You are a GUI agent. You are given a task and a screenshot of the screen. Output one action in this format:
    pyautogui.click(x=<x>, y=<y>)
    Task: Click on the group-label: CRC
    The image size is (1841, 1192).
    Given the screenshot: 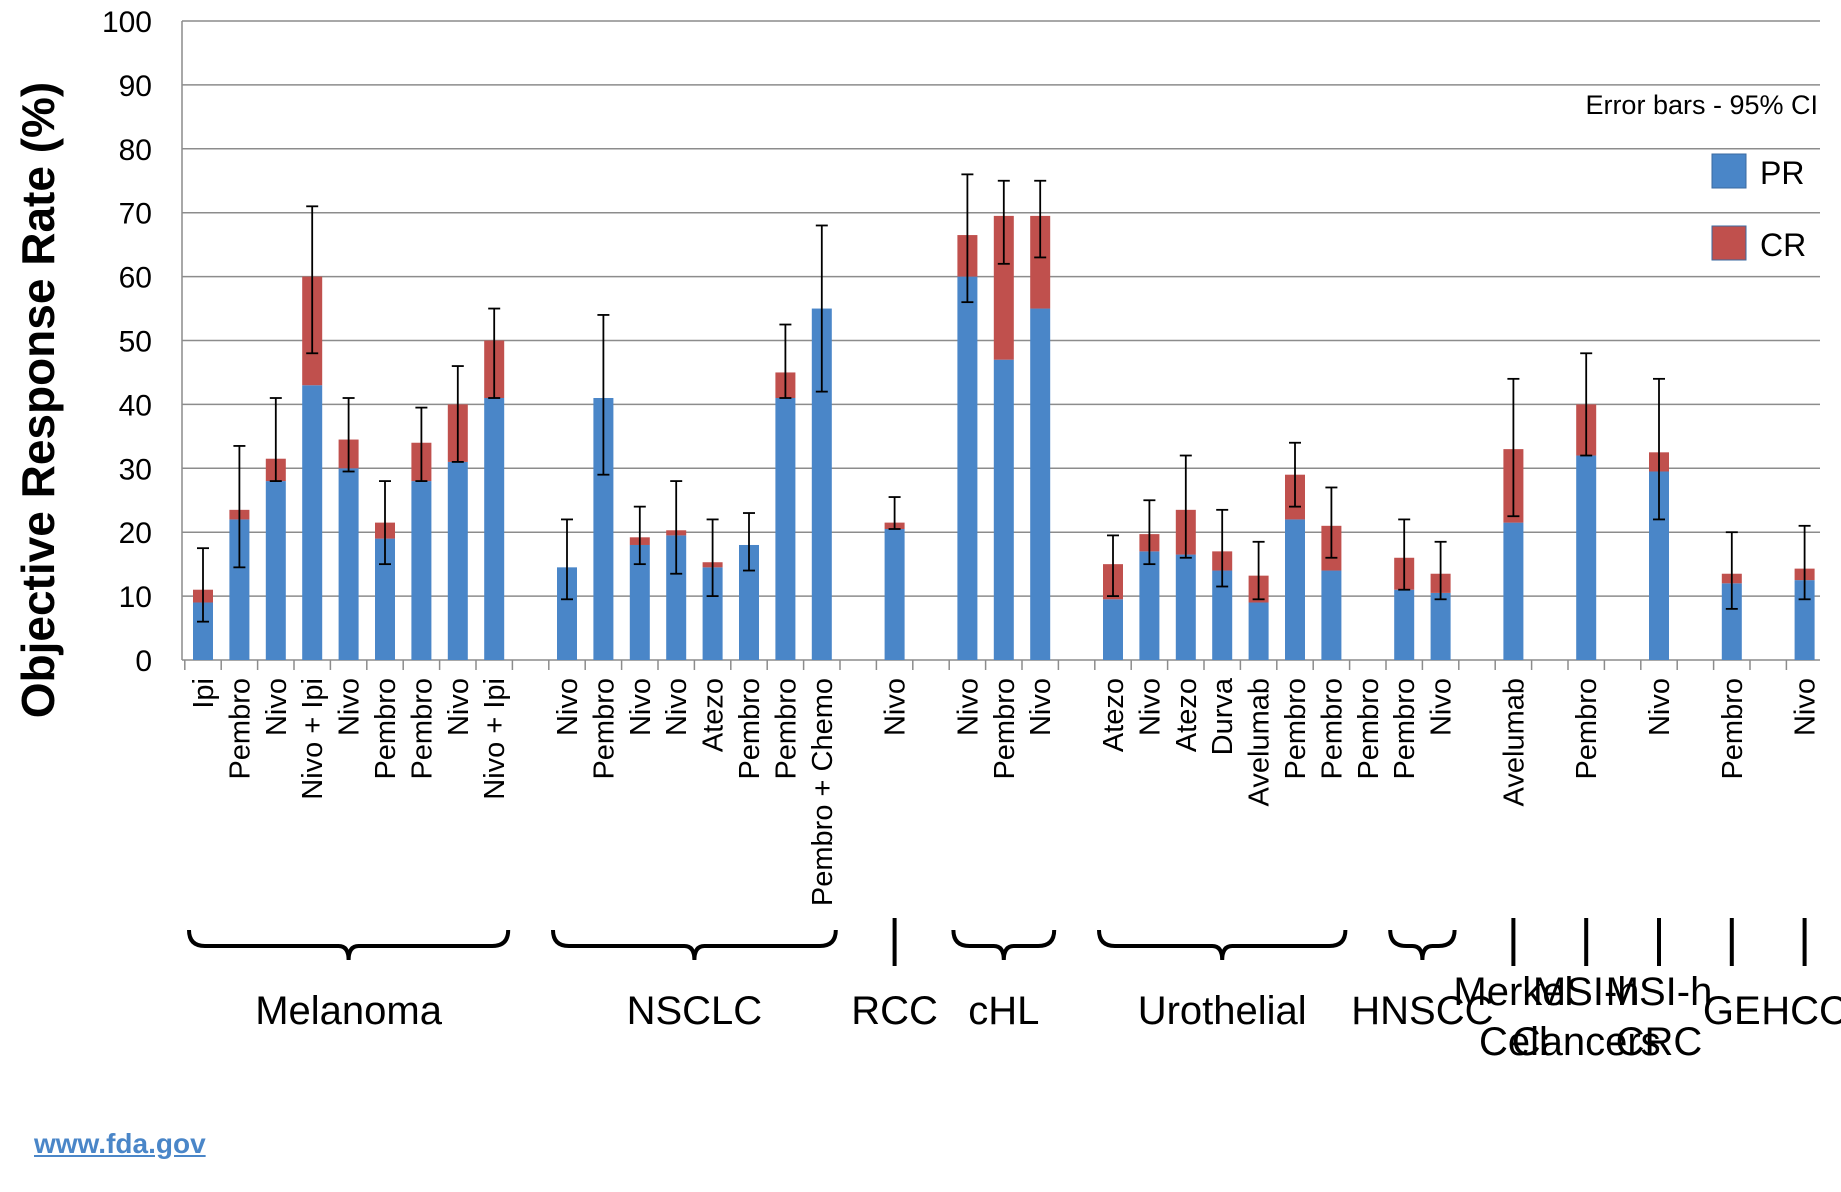 What is the action you would take?
    pyautogui.click(x=1659, y=1042)
    